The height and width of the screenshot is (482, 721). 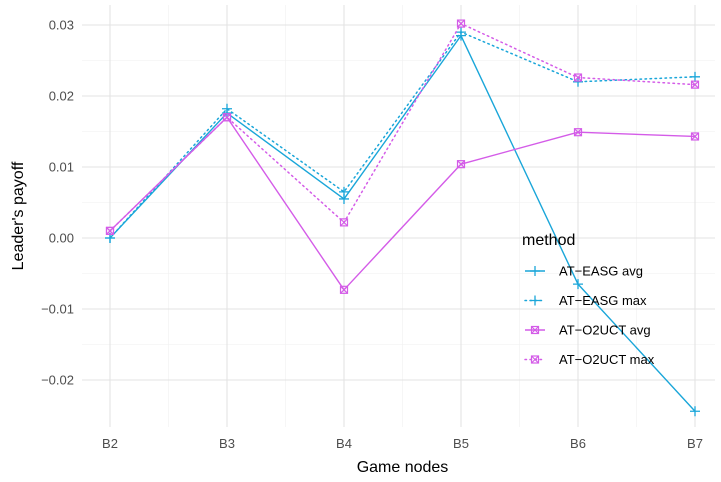 I want to click on x-tick-label: B6, so click(x=578, y=443).